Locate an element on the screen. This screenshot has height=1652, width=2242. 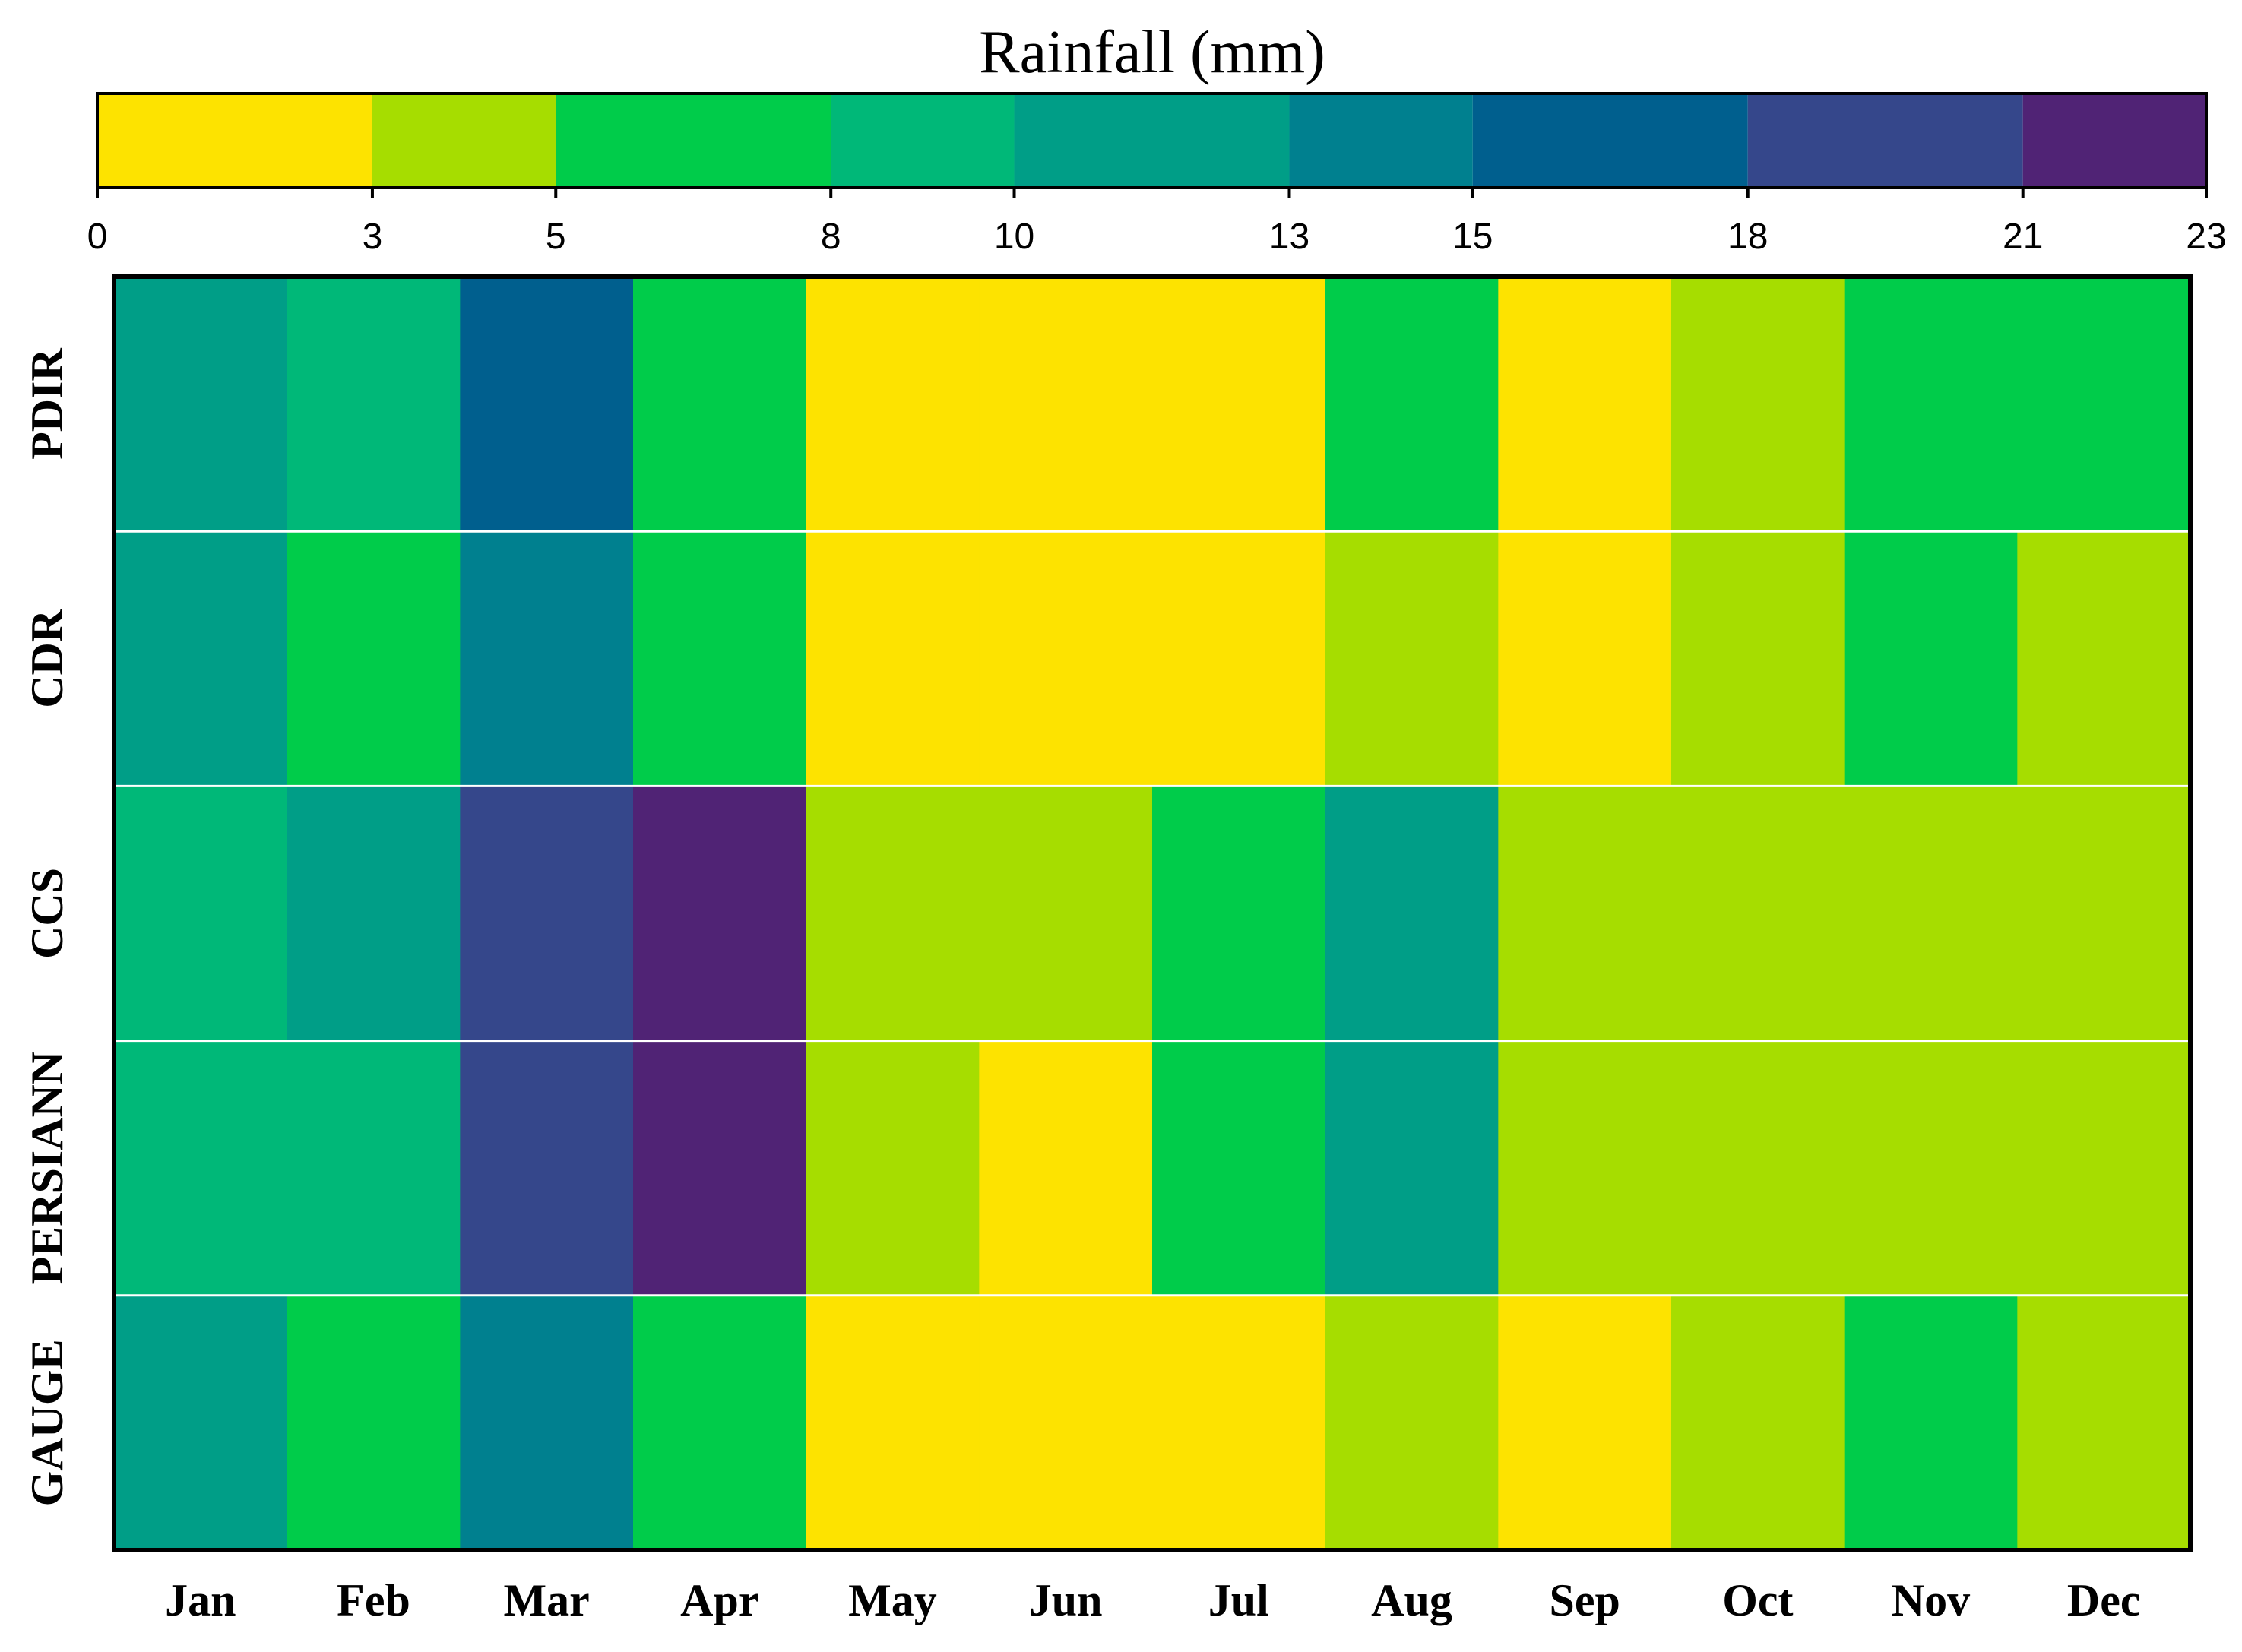
colorbar-tick-label: 10 is located at coordinates (1014, 237).